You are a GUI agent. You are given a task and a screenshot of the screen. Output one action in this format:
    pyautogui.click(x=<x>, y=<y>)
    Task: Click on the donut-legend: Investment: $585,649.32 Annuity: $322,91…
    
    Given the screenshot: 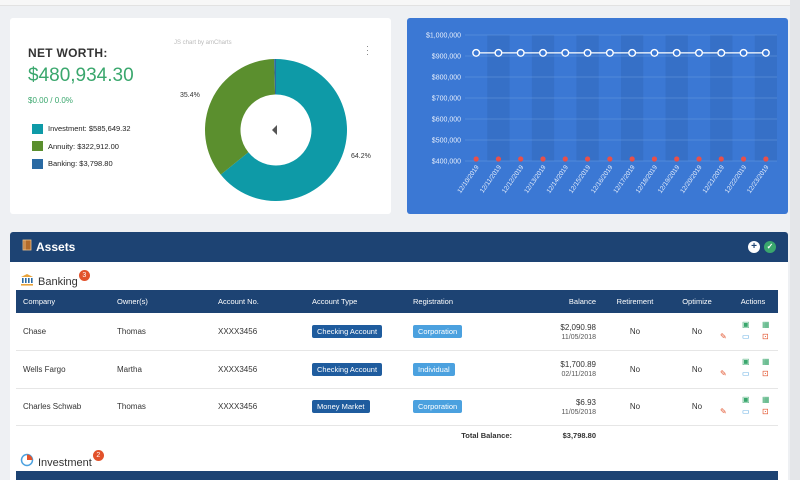 What is the action you would take?
    pyautogui.click(x=81, y=146)
    